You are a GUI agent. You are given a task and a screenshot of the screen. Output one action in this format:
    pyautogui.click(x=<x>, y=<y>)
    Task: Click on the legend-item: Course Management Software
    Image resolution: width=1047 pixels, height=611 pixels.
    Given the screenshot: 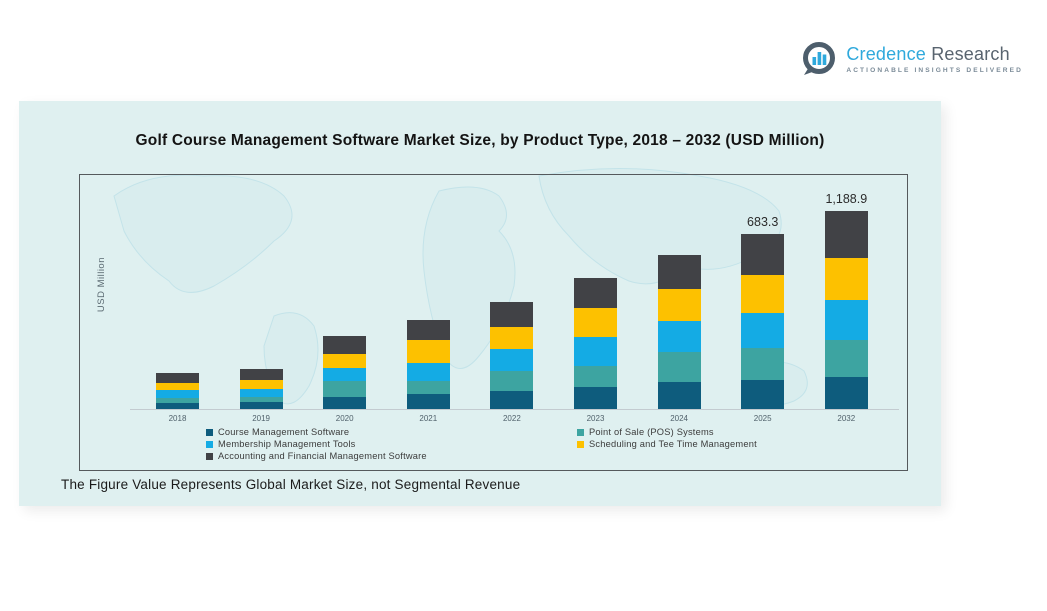 What is the action you would take?
    pyautogui.click(x=316, y=432)
    